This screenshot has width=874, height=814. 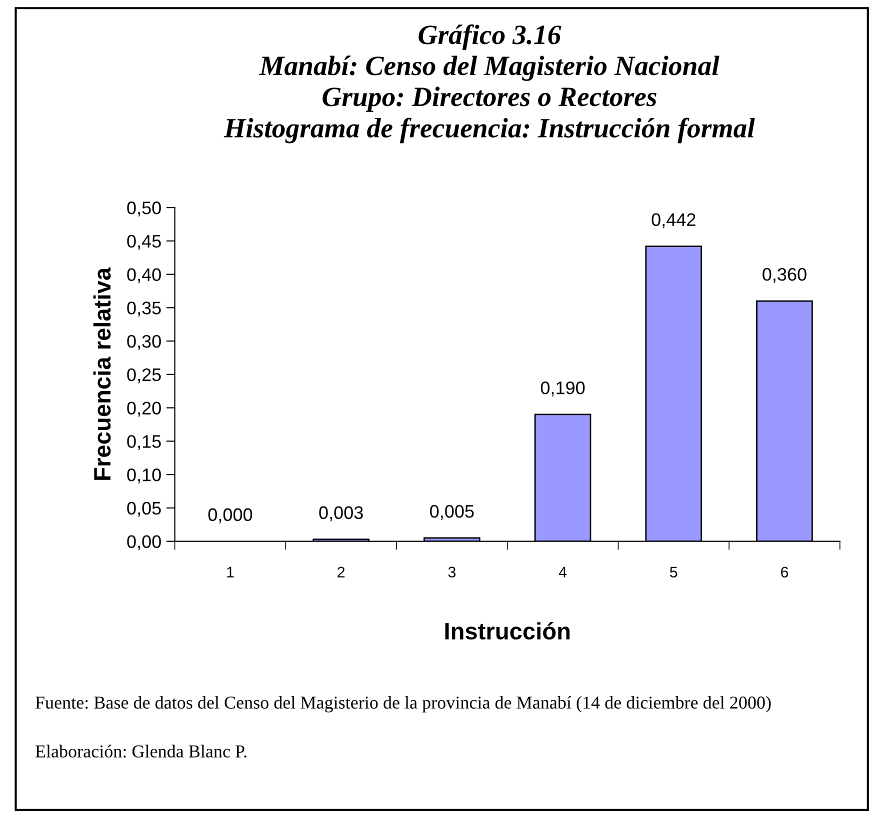 What do you see at coordinates (144, 209) in the screenshot?
I see `y-tick-label: 0,50` at bounding box center [144, 209].